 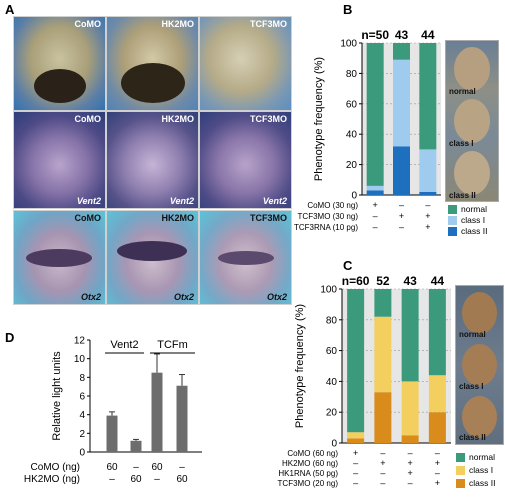 What do you see at coordinates (10, 9) in the screenshot?
I see `panel-label-a: A` at bounding box center [10, 9].